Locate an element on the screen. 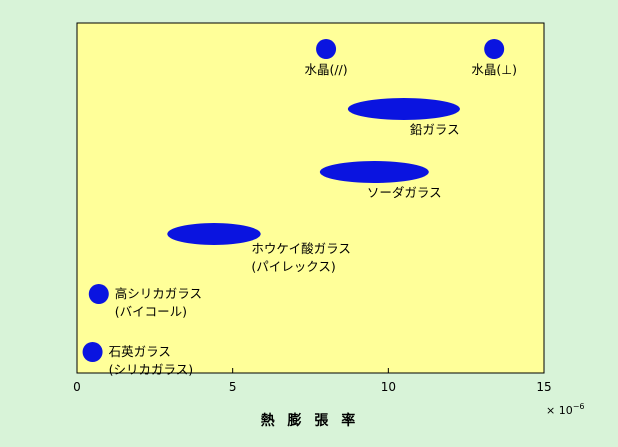 This screenshot has height=447, width=618. data-label-0-line-0: 水晶(//) is located at coordinates (325, 69).